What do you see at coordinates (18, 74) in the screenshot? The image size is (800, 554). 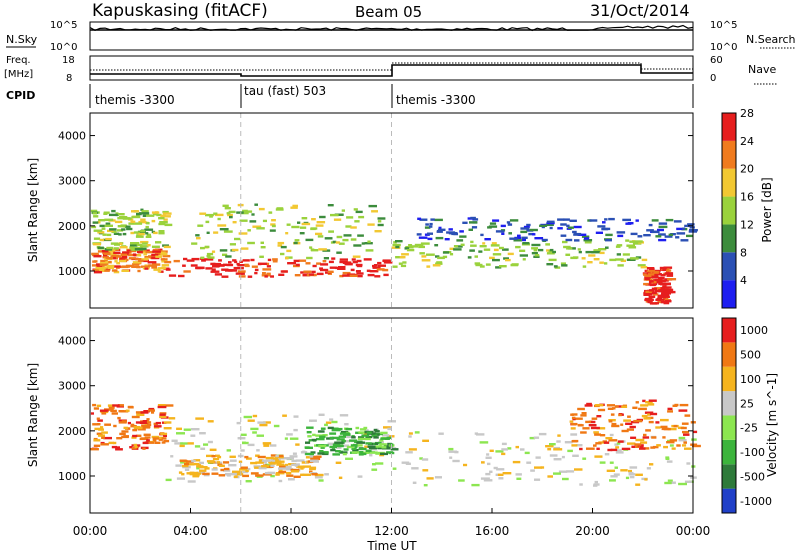 I see `freq-unit: [MHz]` at bounding box center [18, 74].